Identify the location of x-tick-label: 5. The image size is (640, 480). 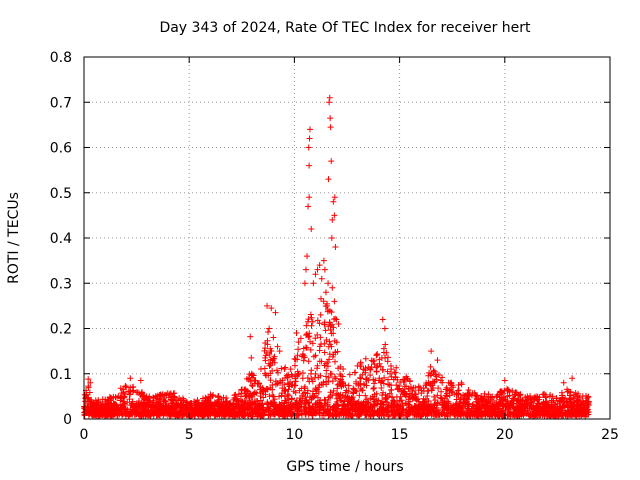
(189, 435).